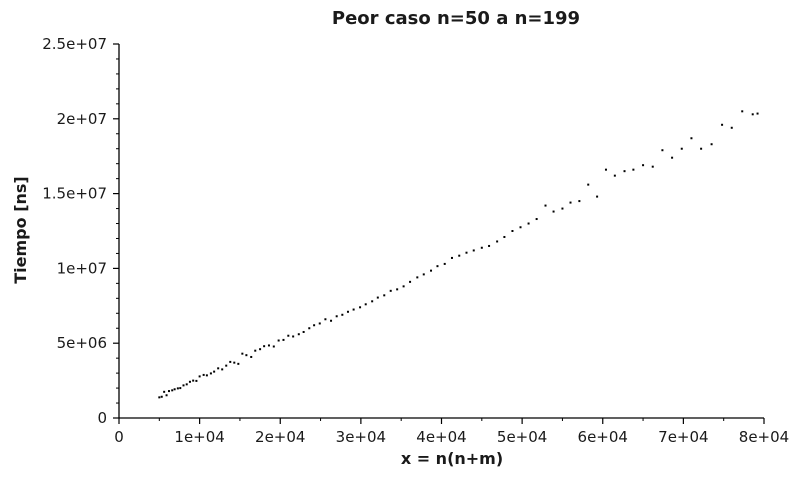 This screenshot has height=479, width=790. I want to click on x-axis-label: x = n(n+m), so click(452, 458).